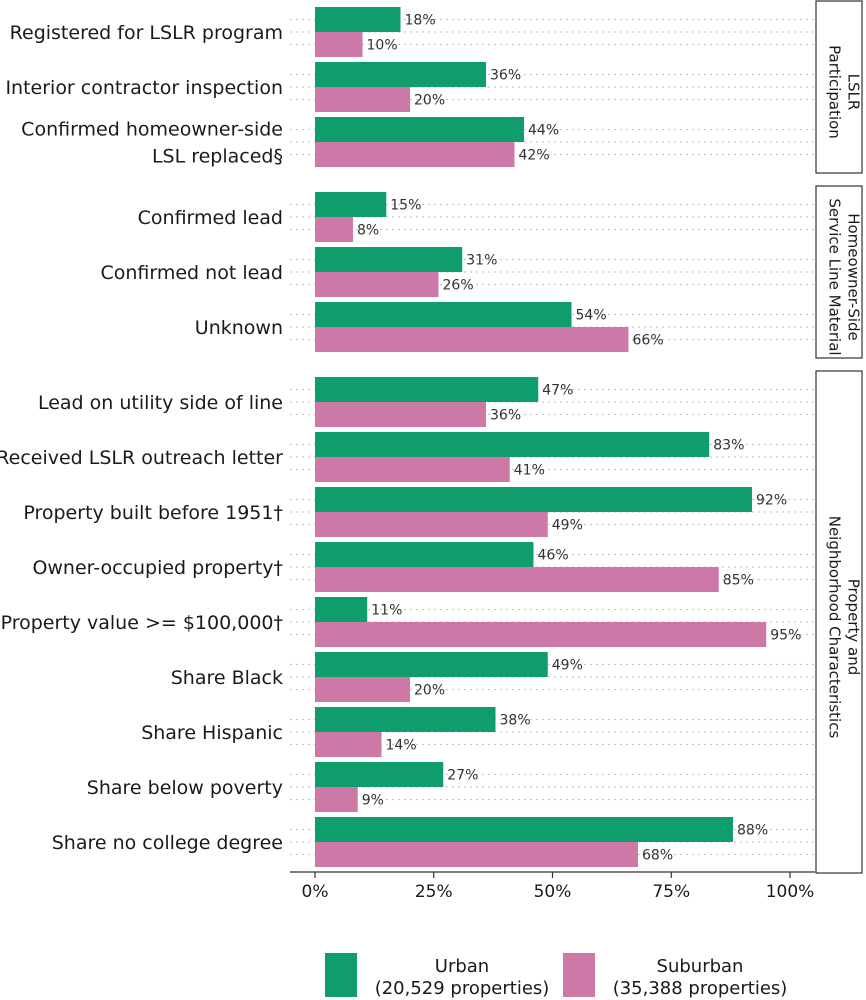 The height and width of the screenshot is (1000, 866). What do you see at coordinates (210, 218) in the screenshot?
I see `category-label: Confirmed lead` at bounding box center [210, 218].